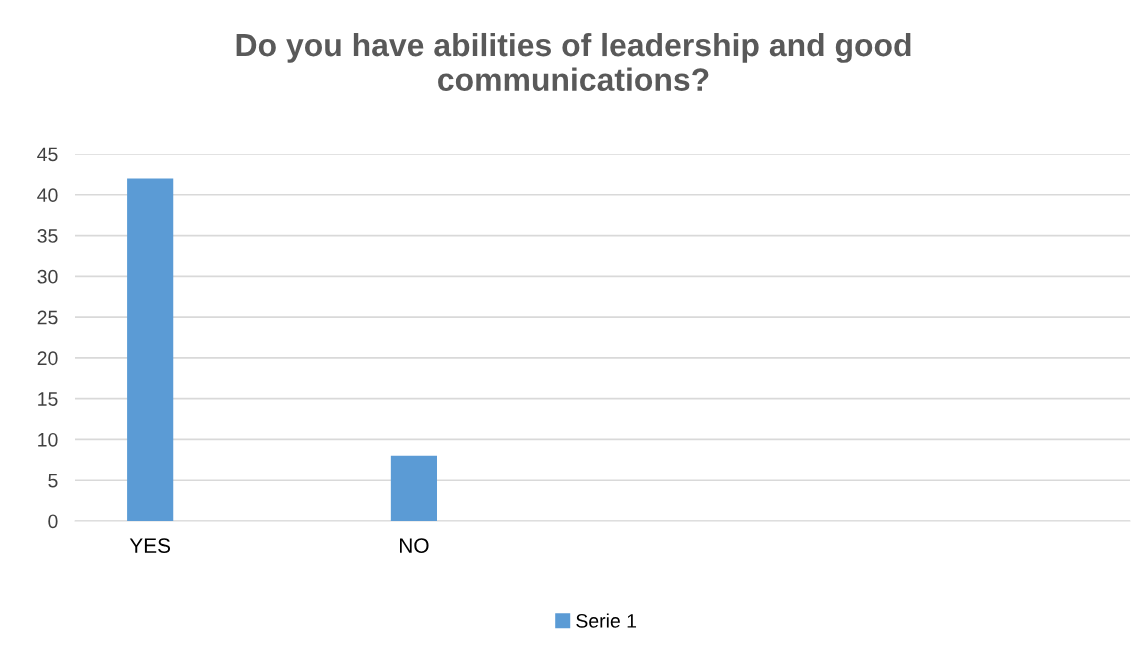 This screenshot has height=659, width=1147. I want to click on chart-title: Do you have abilities of leadership and good communications?, so click(573, 61).